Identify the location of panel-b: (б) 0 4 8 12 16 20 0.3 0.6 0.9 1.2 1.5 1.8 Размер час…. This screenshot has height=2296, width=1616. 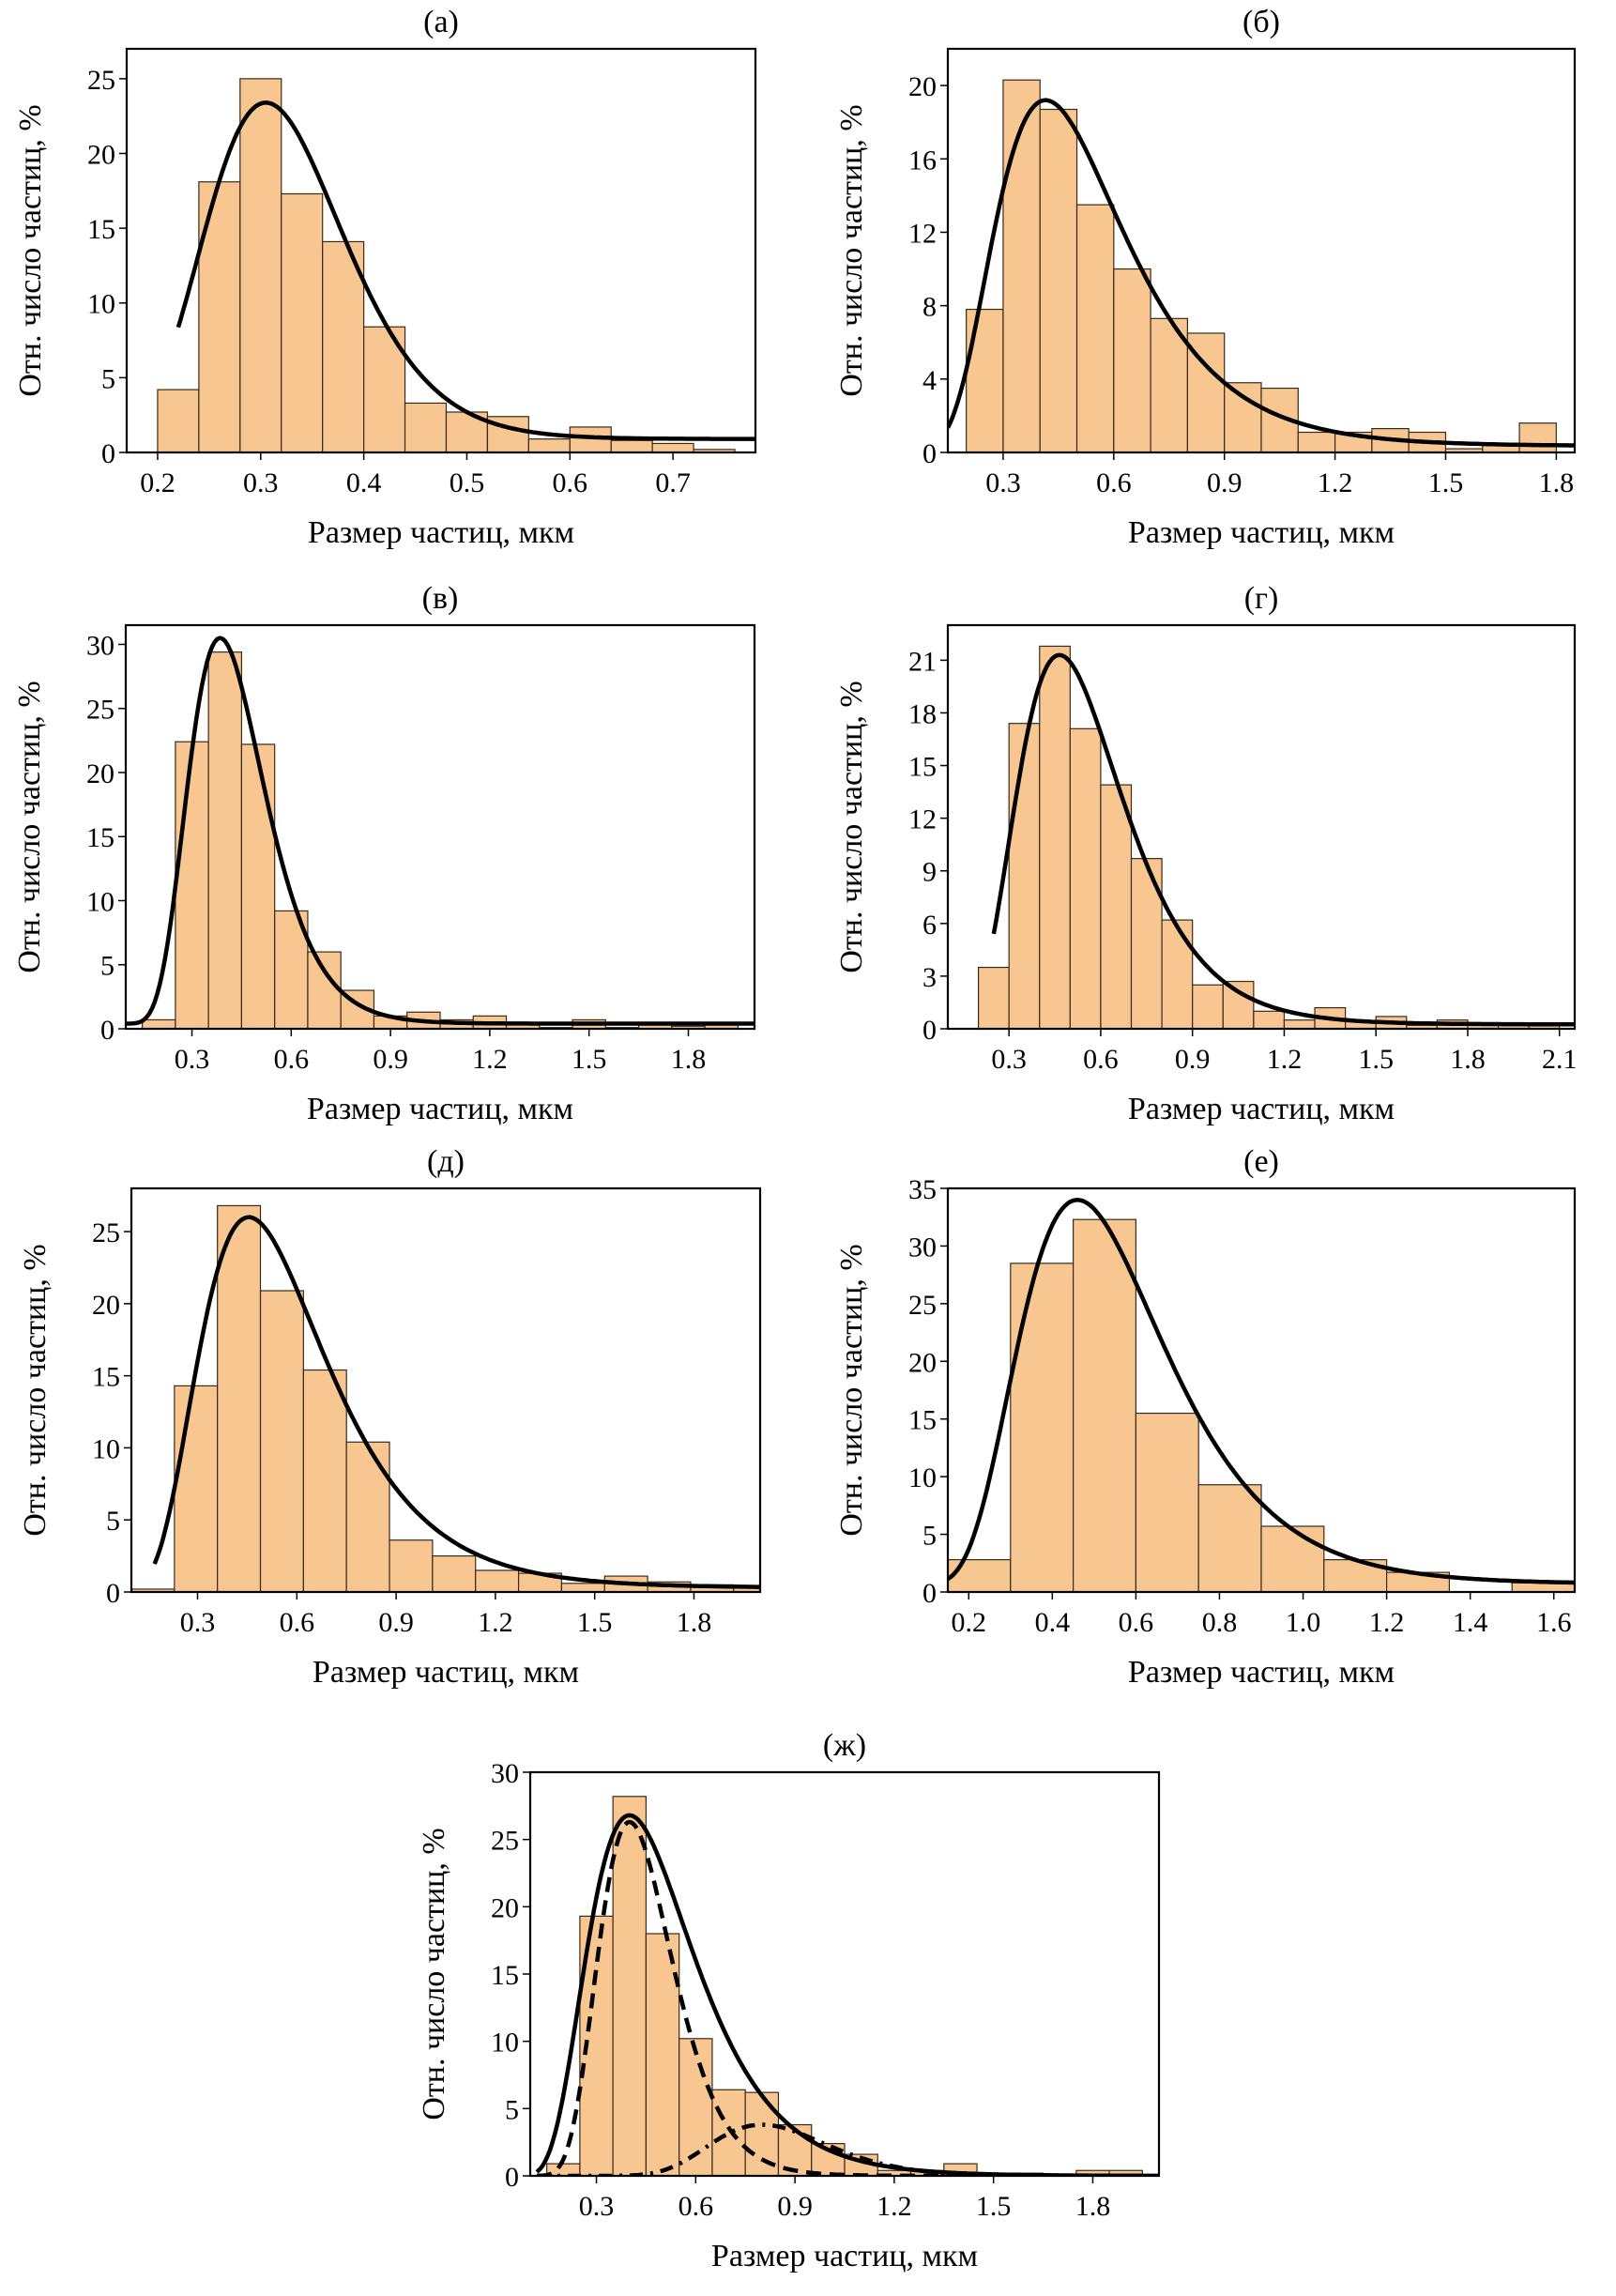
(1212, 286).